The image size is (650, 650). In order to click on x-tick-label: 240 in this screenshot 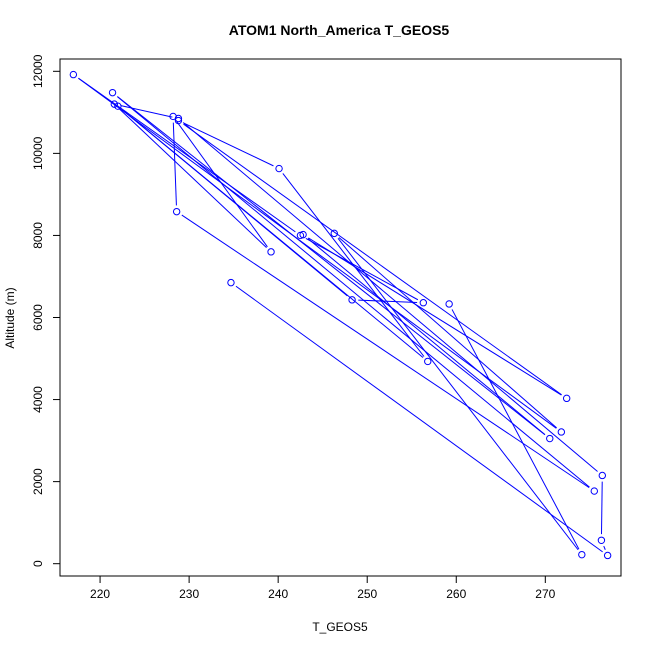, I will do `click(278, 594)`.